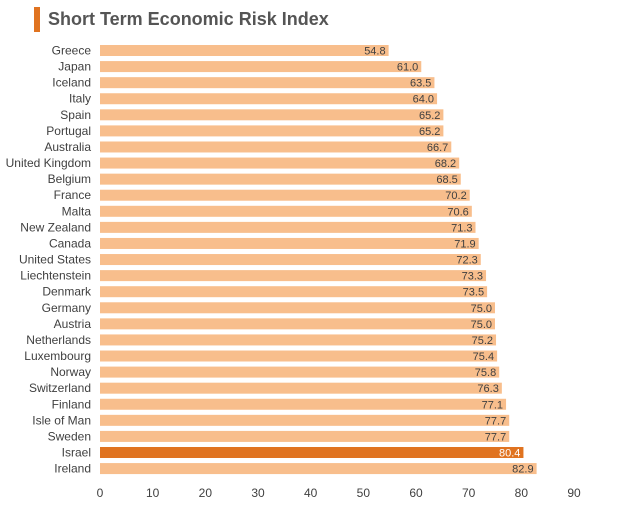 The image size is (620, 520). What do you see at coordinates (469, 493) in the screenshot?
I see `x-tick-label-70: 70` at bounding box center [469, 493].